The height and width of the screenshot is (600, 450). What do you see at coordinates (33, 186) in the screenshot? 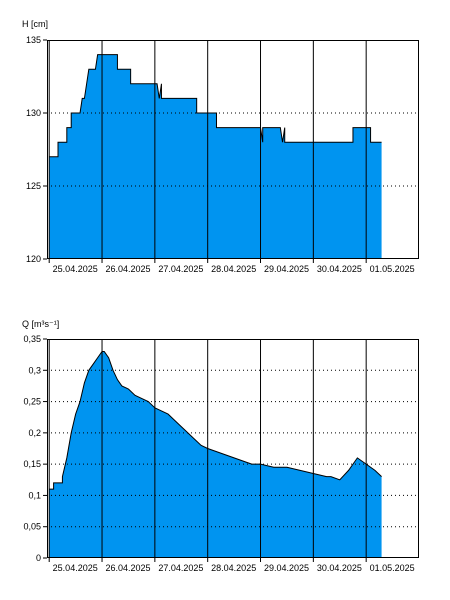
I see `y-tick-label: 125` at bounding box center [33, 186].